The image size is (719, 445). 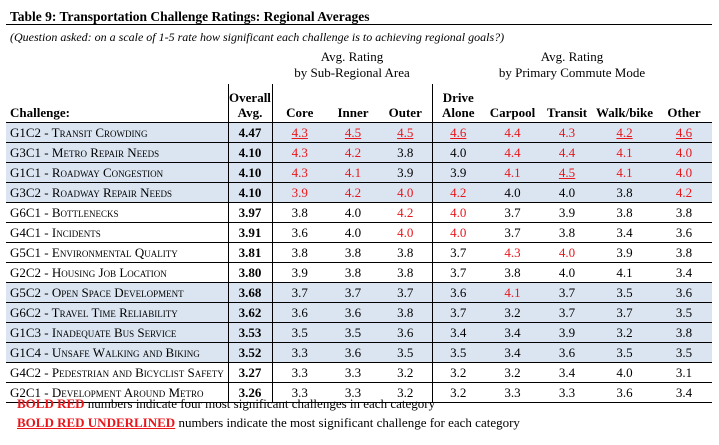 I want to click on other-cell: 3.4, so click(x=684, y=273).